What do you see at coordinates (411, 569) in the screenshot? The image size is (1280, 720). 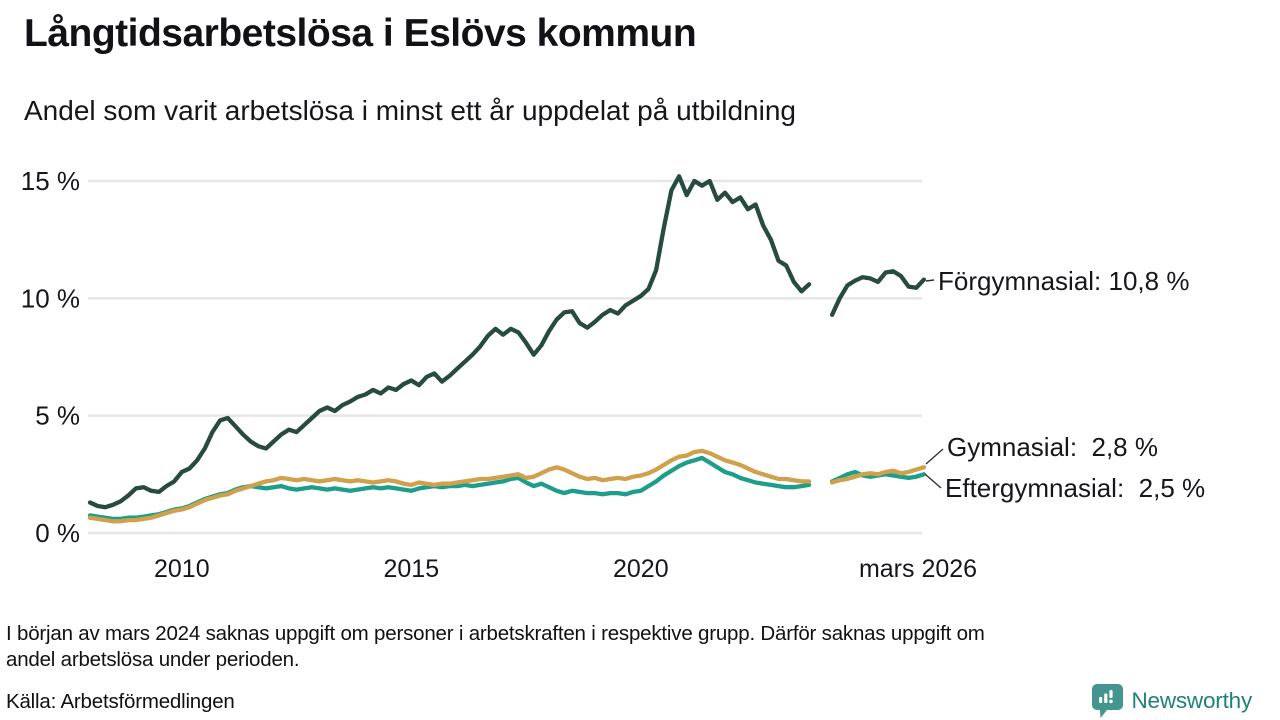 I see `x-axis-tick-label: 2015` at bounding box center [411, 569].